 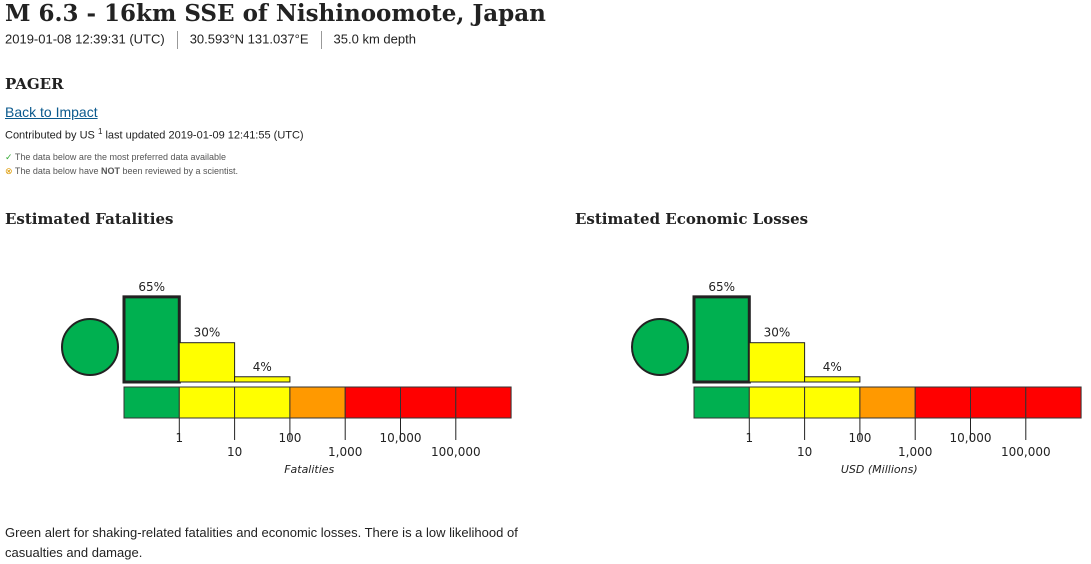 I want to click on note-text: The data below have, so click(x=56, y=171).